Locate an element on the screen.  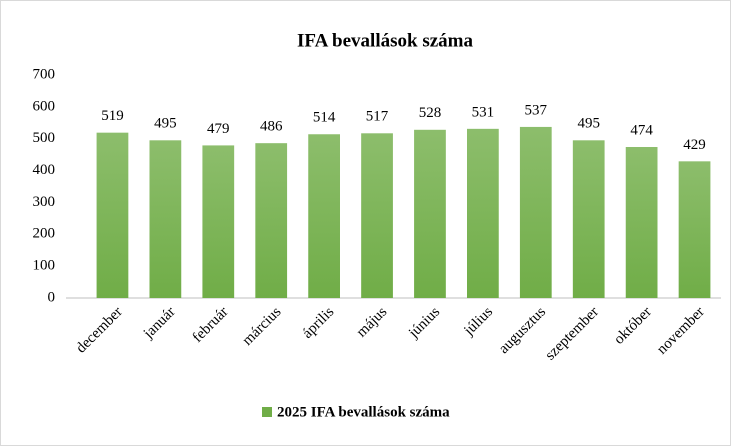
y-tick-label: 200 is located at coordinates (44, 234).